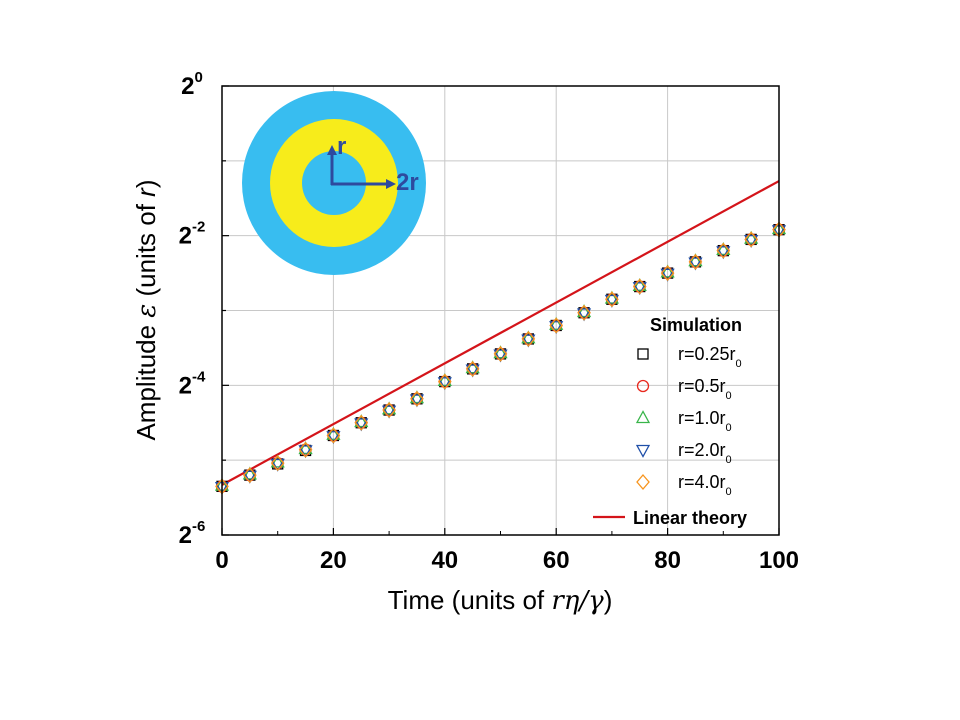  I want to click on x-tick-label: 0, so click(221, 560).